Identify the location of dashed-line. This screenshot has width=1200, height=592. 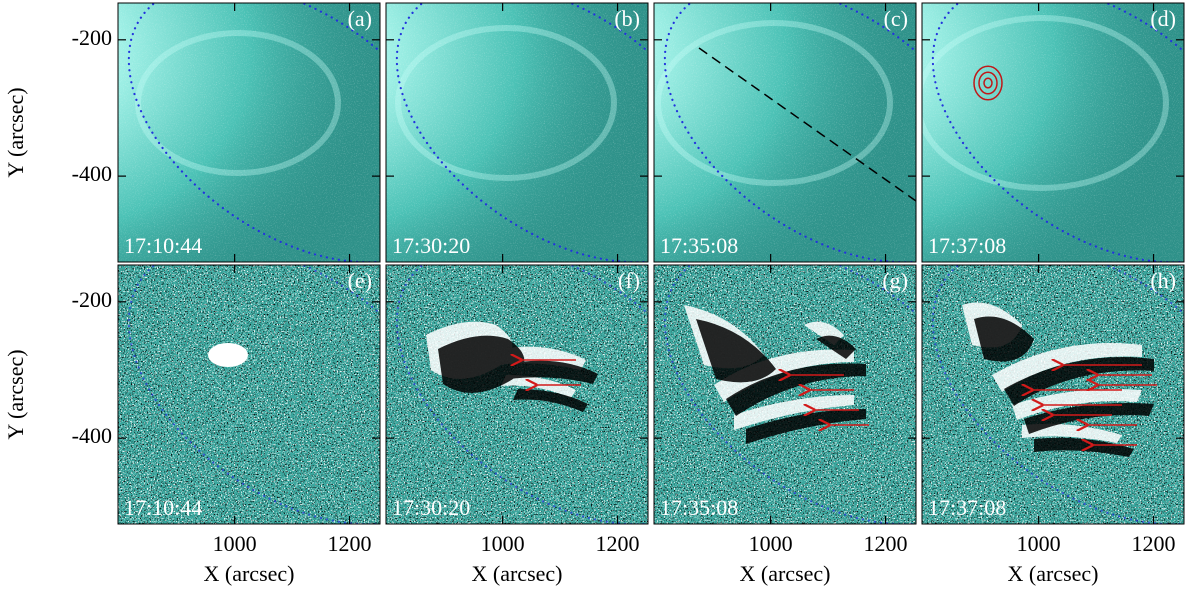
(807, 124).